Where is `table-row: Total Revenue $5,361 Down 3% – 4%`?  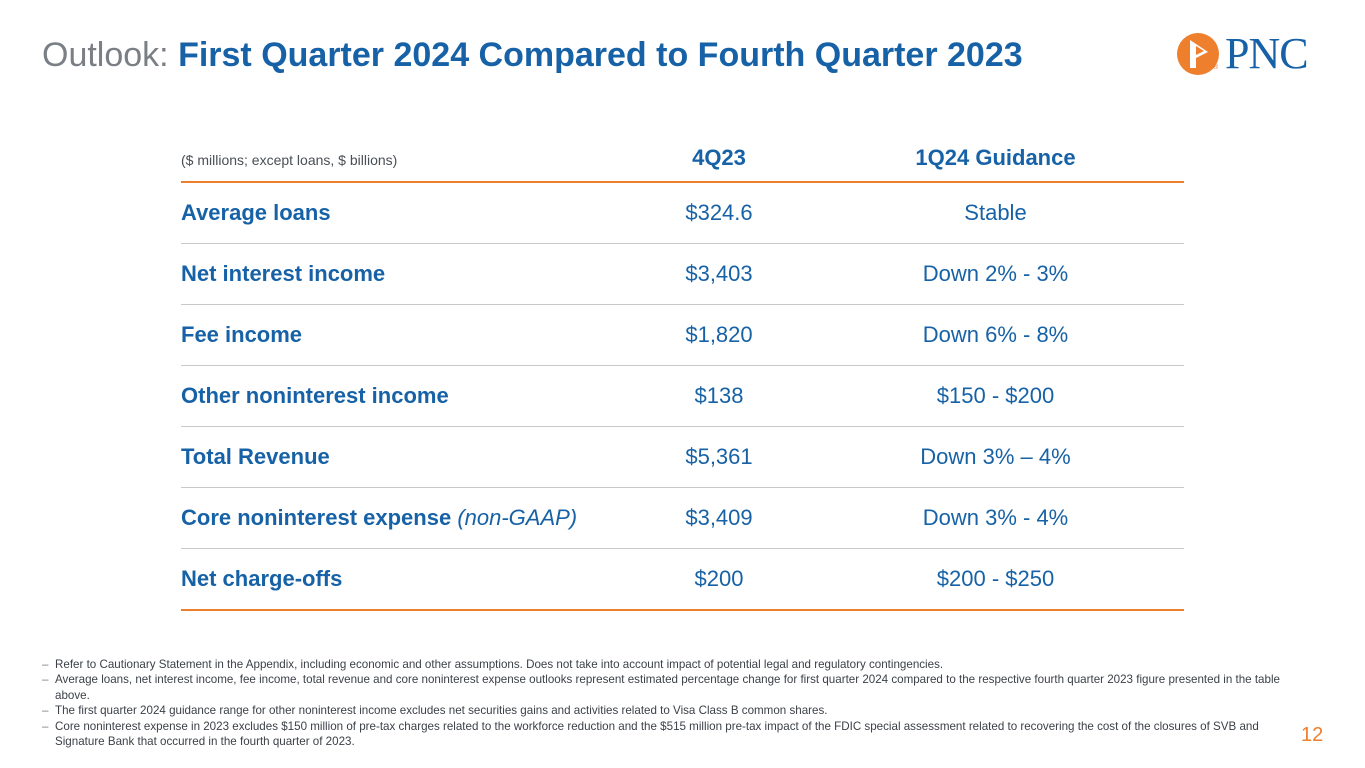 table-row: Total Revenue $5,361 Down 3% – 4% is located at coordinates (682, 457).